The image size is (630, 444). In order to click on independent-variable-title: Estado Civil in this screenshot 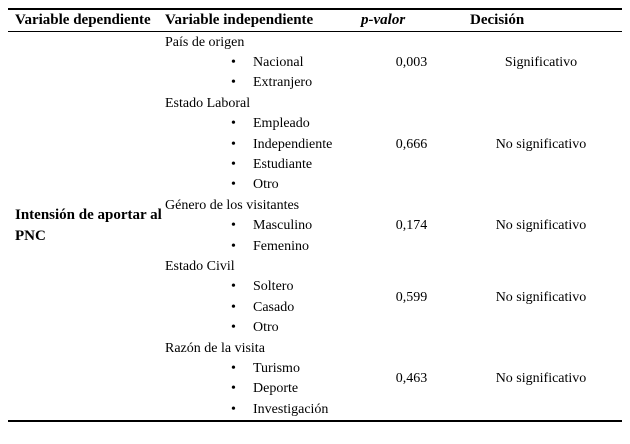, I will do `click(200, 266)`.